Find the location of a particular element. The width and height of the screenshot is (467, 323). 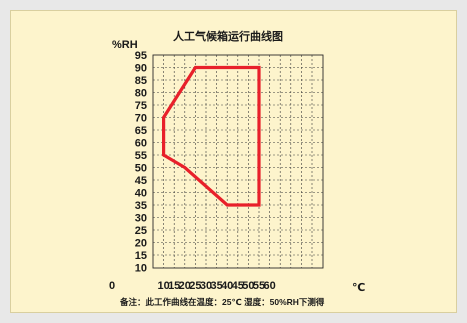

chart-title: 人工气候箱运行曲线图 is located at coordinates (228, 36).